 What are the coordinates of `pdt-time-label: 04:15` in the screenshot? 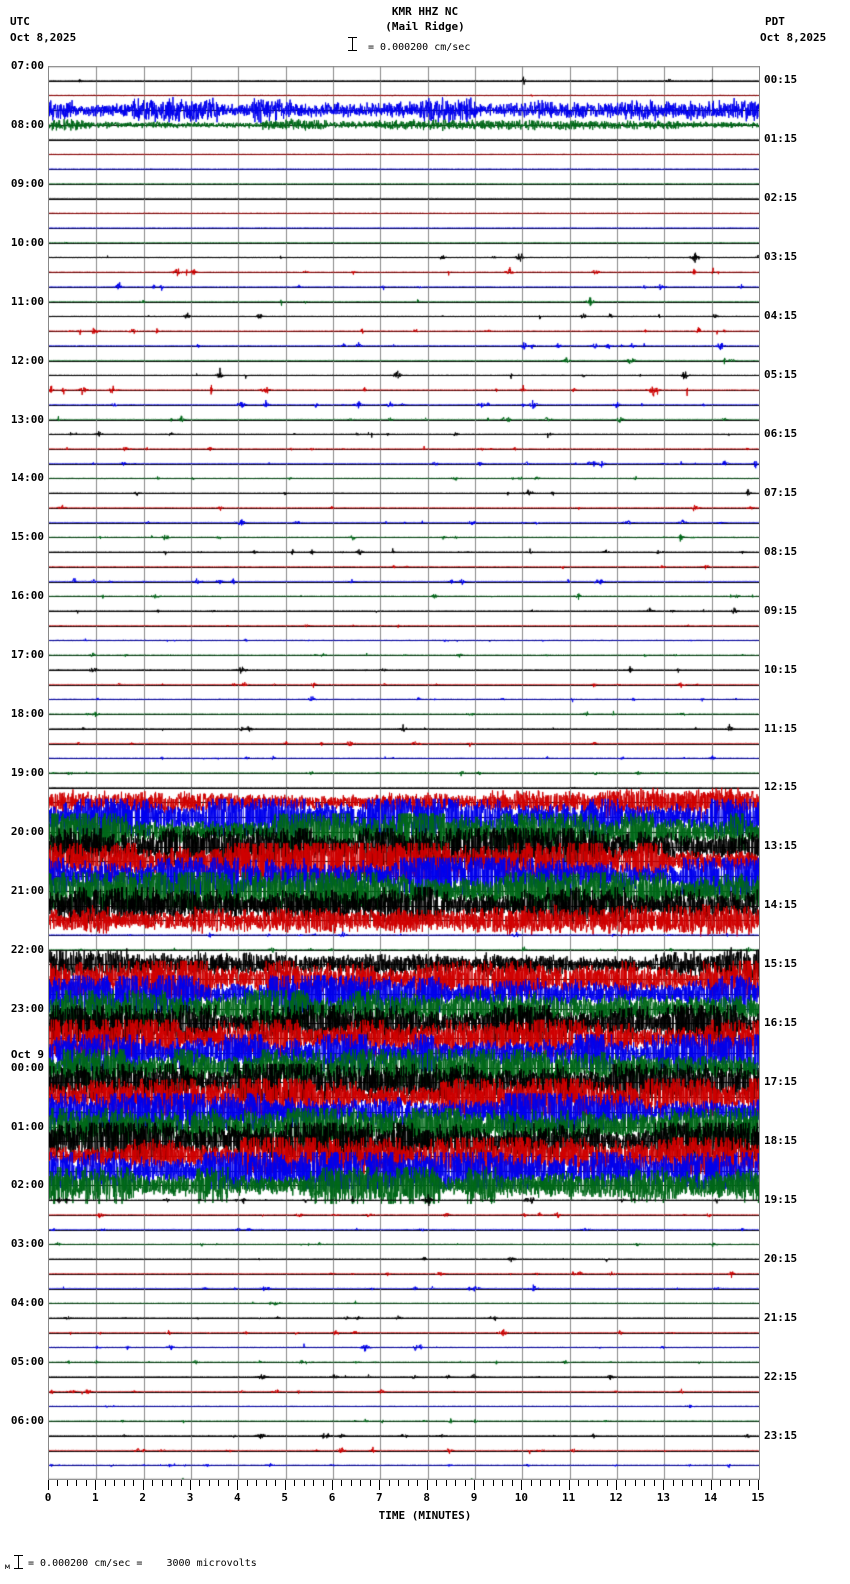 It's located at (781, 316).